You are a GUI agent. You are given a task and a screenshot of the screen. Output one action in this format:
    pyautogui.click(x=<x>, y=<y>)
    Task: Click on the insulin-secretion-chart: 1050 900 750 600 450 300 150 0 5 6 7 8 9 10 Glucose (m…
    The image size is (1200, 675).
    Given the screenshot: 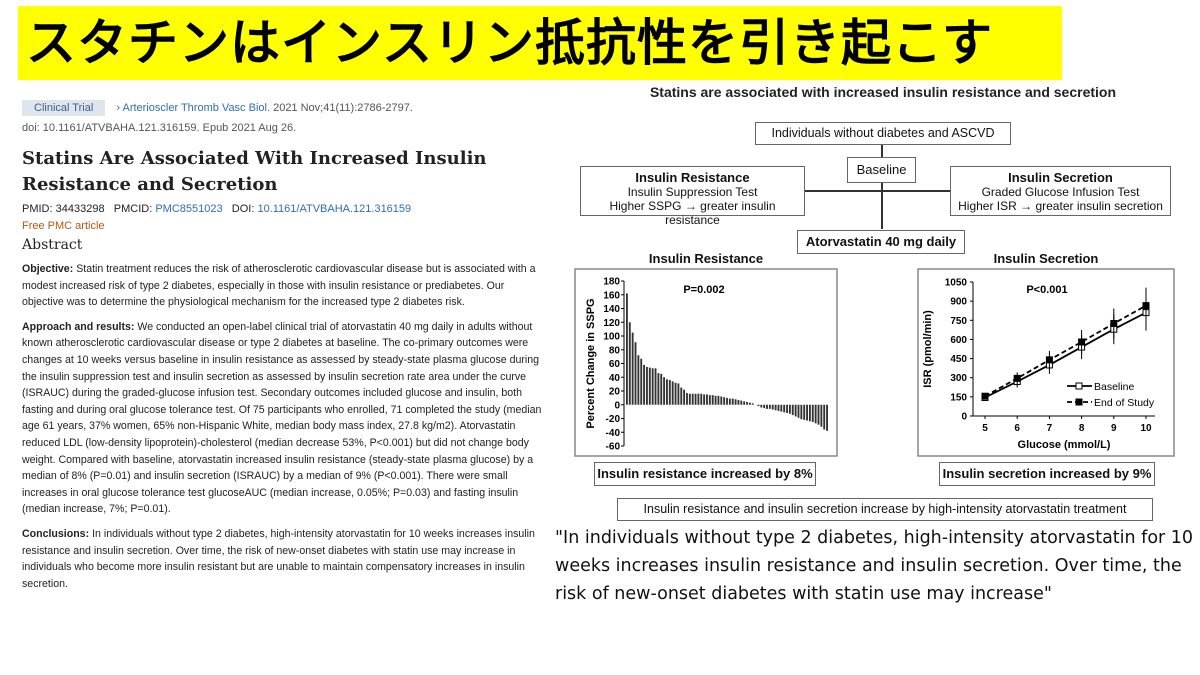 What is the action you would take?
    pyautogui.click(x=1046, y=362)
    